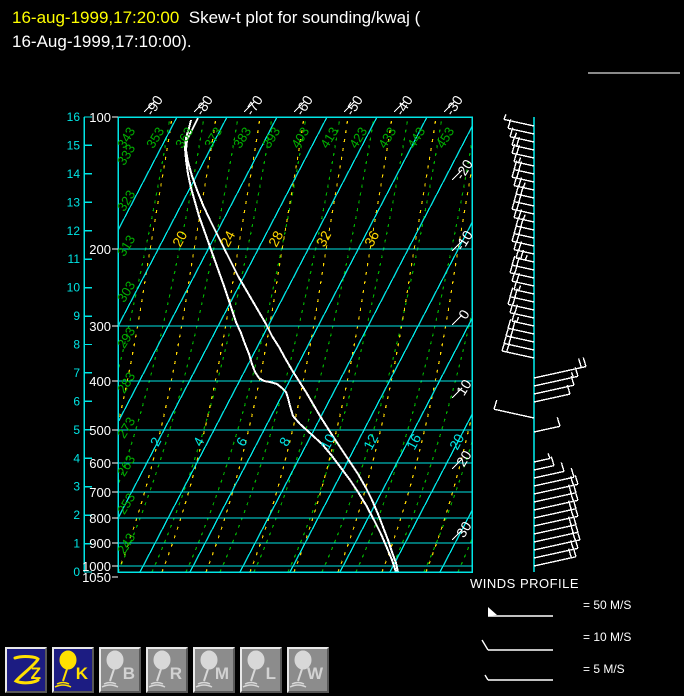 Image resolution: width=684 pixels, height=696 pixels. I want to click on altitude-tick-label: 1, so click(76, 544).